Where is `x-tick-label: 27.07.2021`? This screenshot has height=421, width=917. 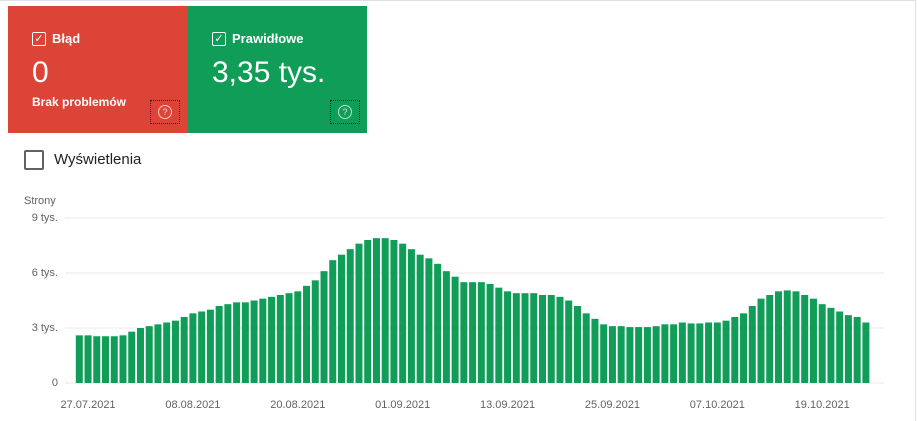 x-tick-label: 27.07.2021 is located at coordinates (88, 405).